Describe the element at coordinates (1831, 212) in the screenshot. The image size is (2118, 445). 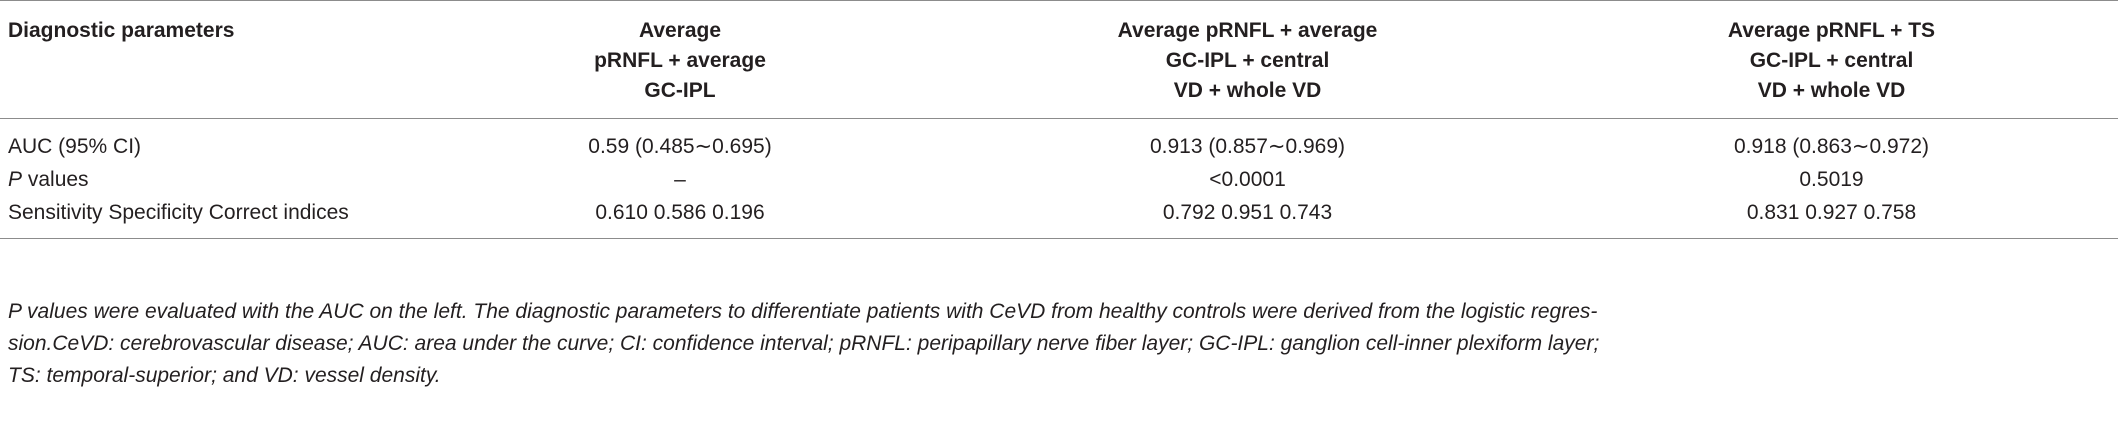
I see `table-cell: 0.831 0.927 0.758` at that location.